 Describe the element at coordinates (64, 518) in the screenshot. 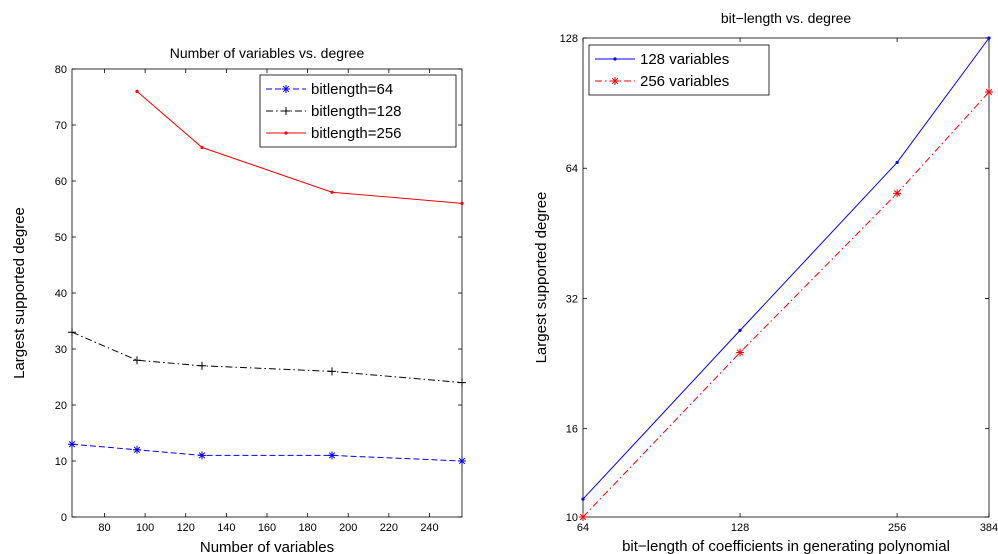

I see `y-tick-label: 0` at that location.